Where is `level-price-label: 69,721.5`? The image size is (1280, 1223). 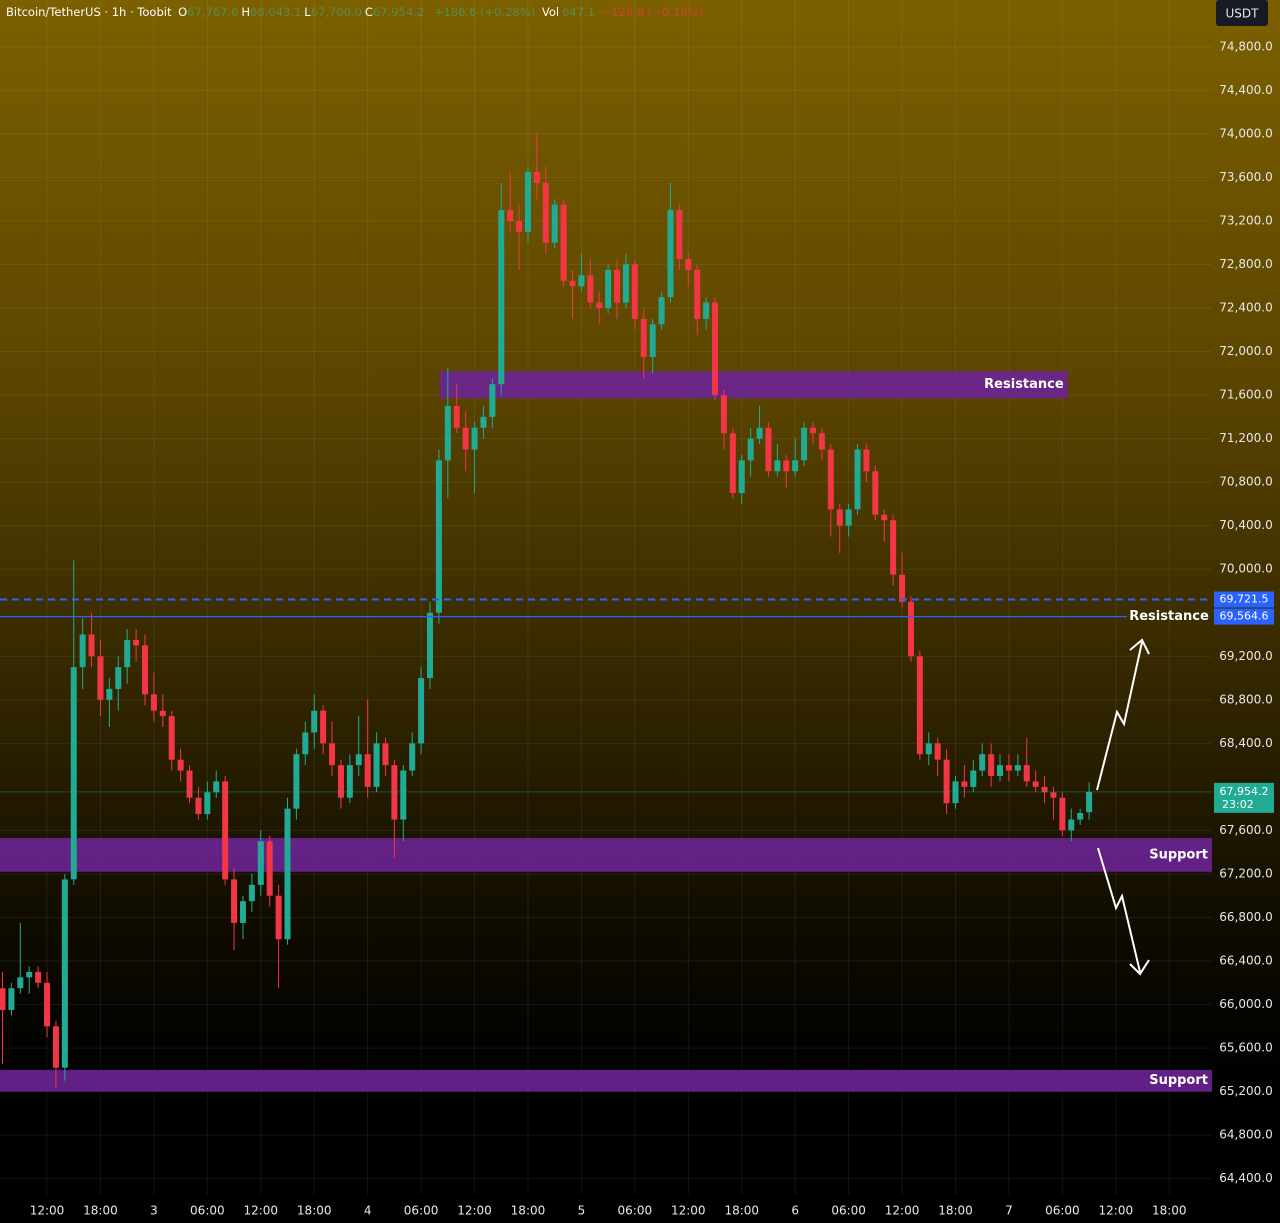
level-price-label: 69,721.5 is located at coordinates (1244, 599).